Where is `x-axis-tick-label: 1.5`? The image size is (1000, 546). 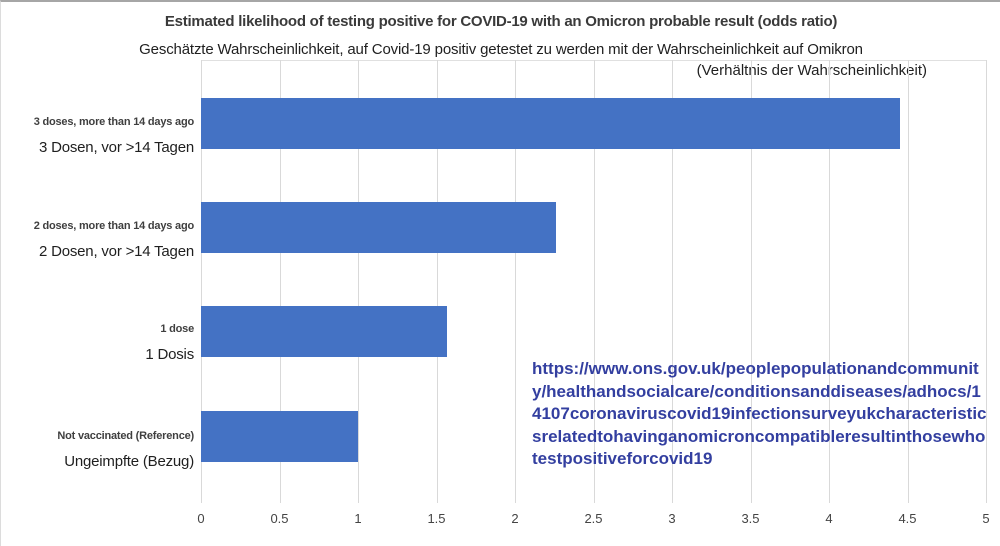 x-axis-tick-label: 1.5 is located at coordinates (436, 518).